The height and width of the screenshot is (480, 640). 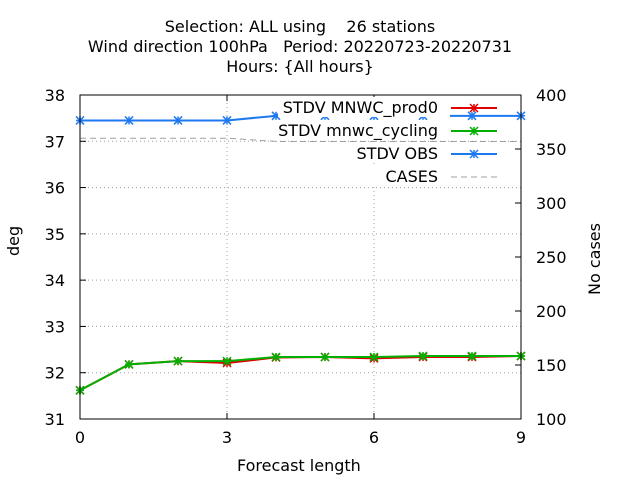 What do you see at coordinates (55, 141) in the screenshot?
I see `y-tick-label: 37` at bounding box center [55, 141].